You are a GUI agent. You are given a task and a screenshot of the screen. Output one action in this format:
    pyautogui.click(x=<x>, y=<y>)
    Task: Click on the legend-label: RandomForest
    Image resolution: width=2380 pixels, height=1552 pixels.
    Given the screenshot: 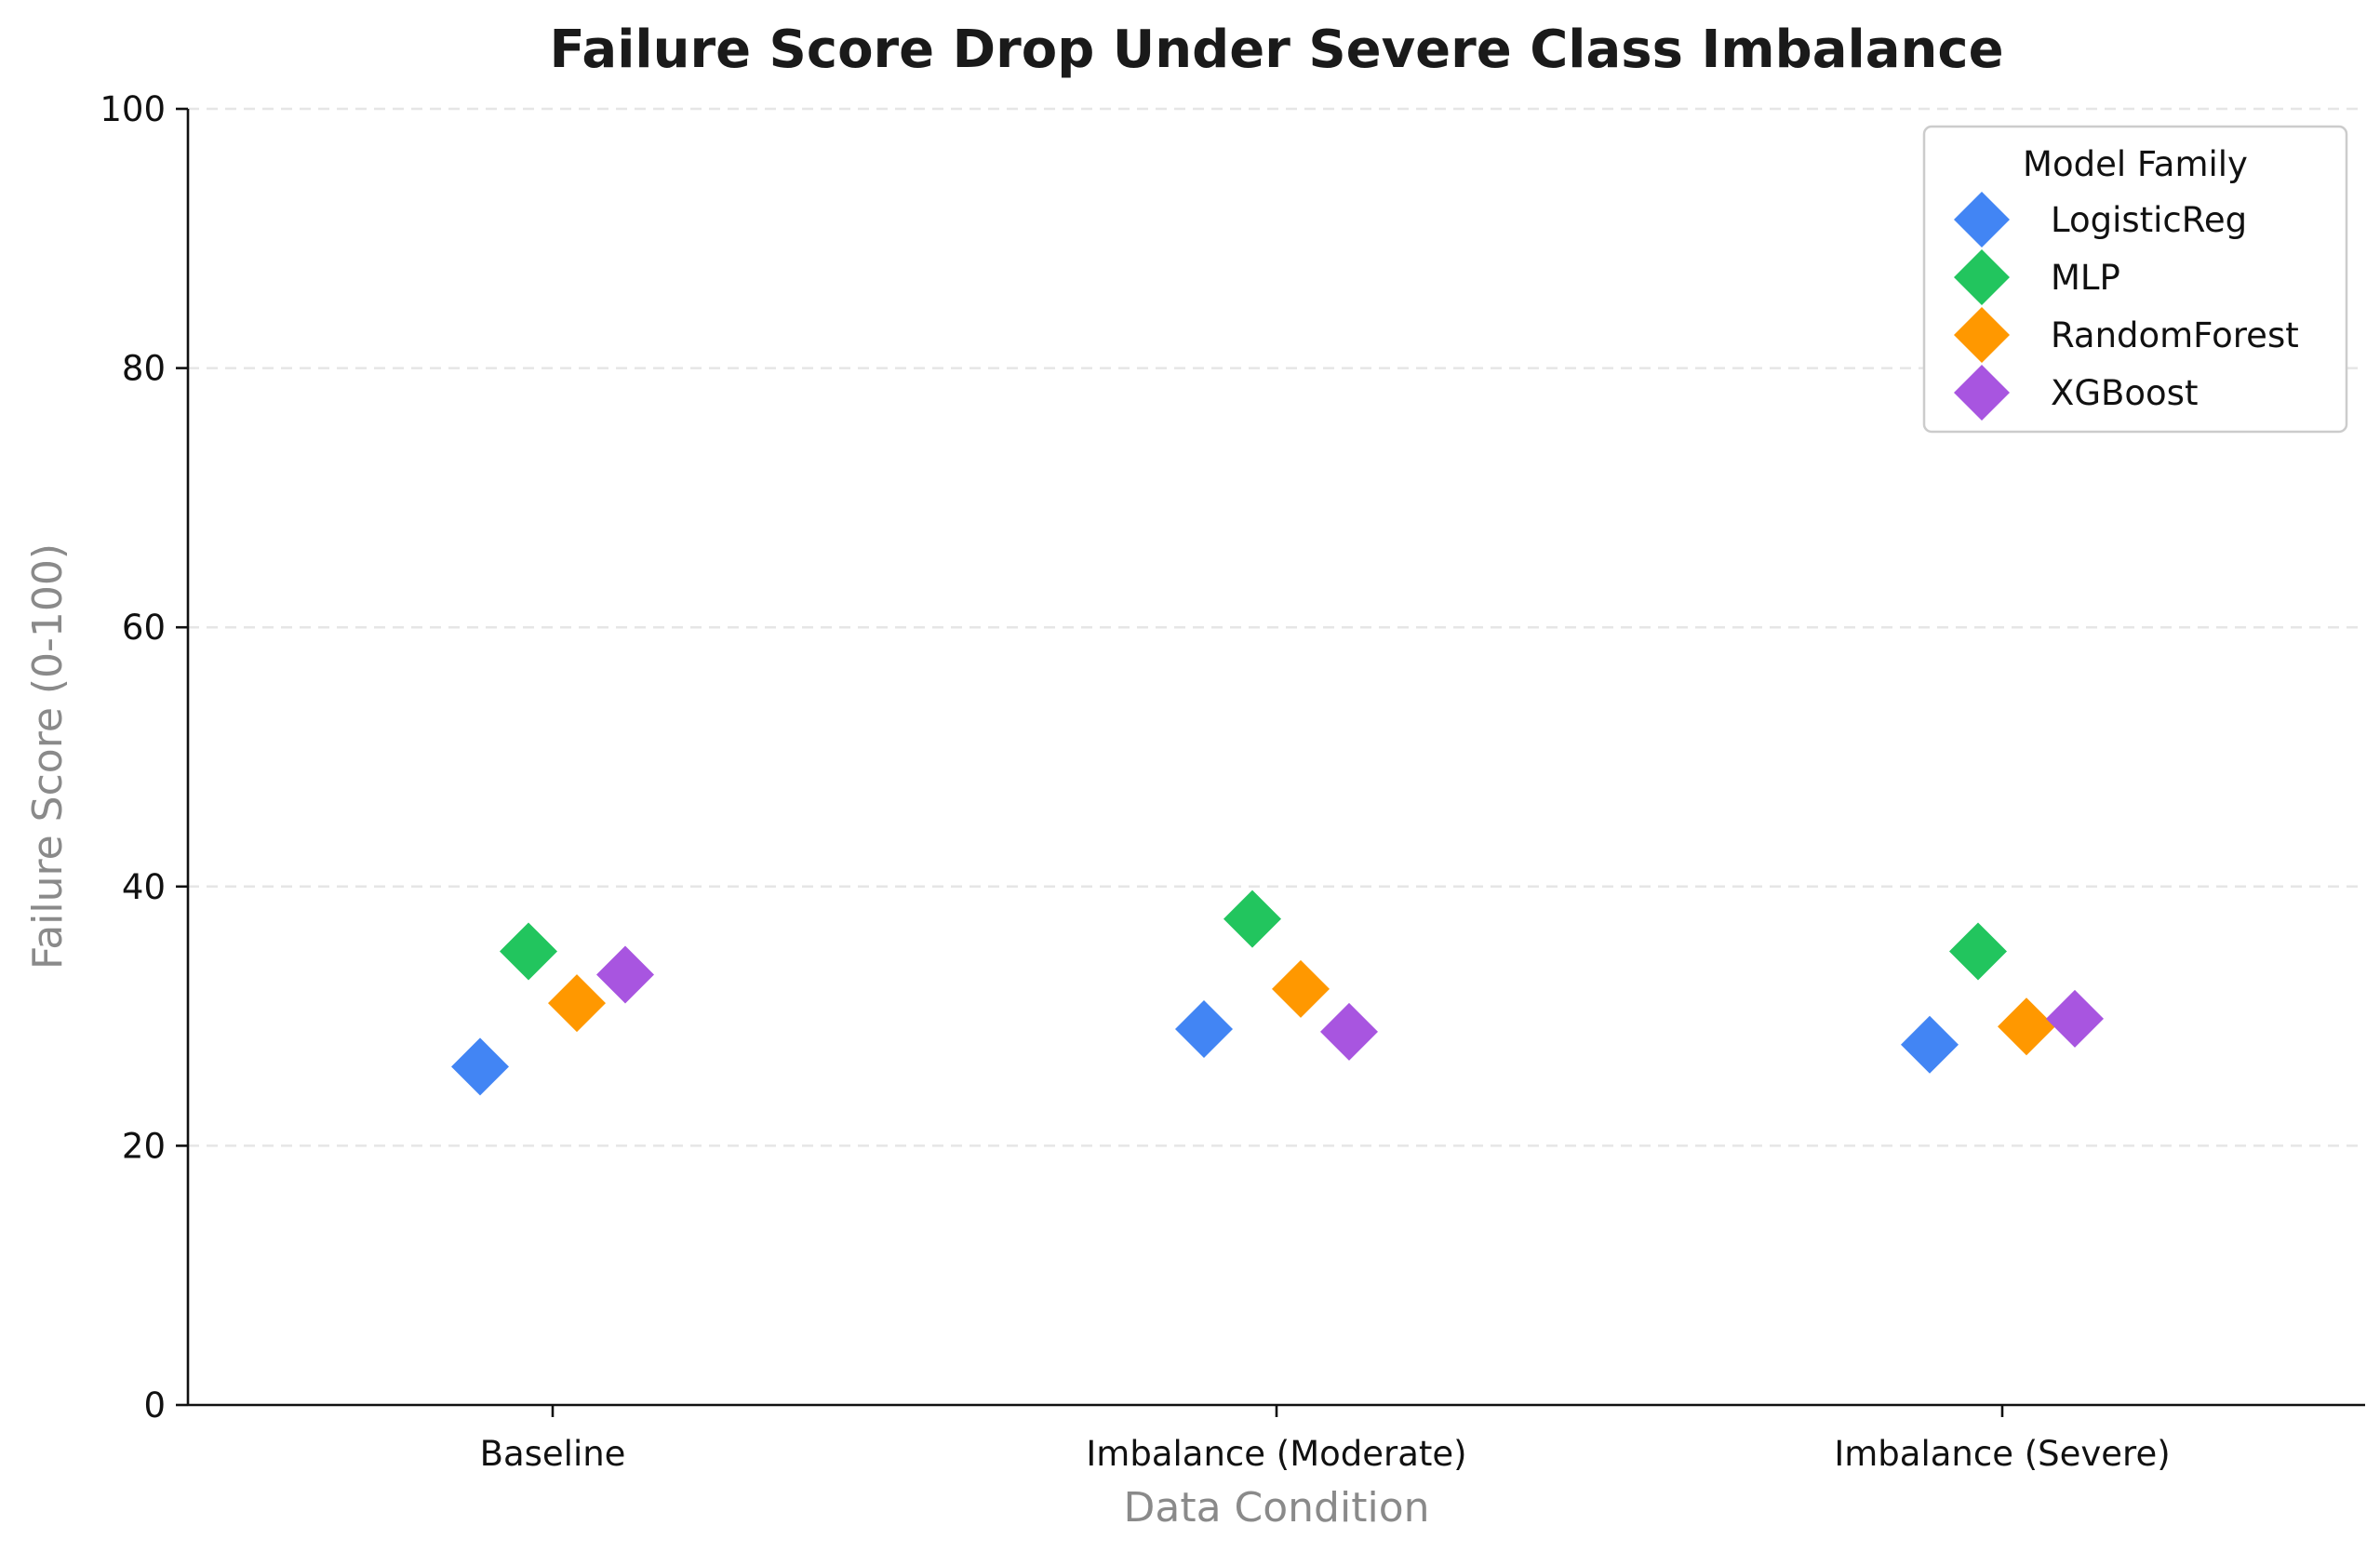 What is the action you would take?
    pyautogui.click(x=2175, y=335)
    